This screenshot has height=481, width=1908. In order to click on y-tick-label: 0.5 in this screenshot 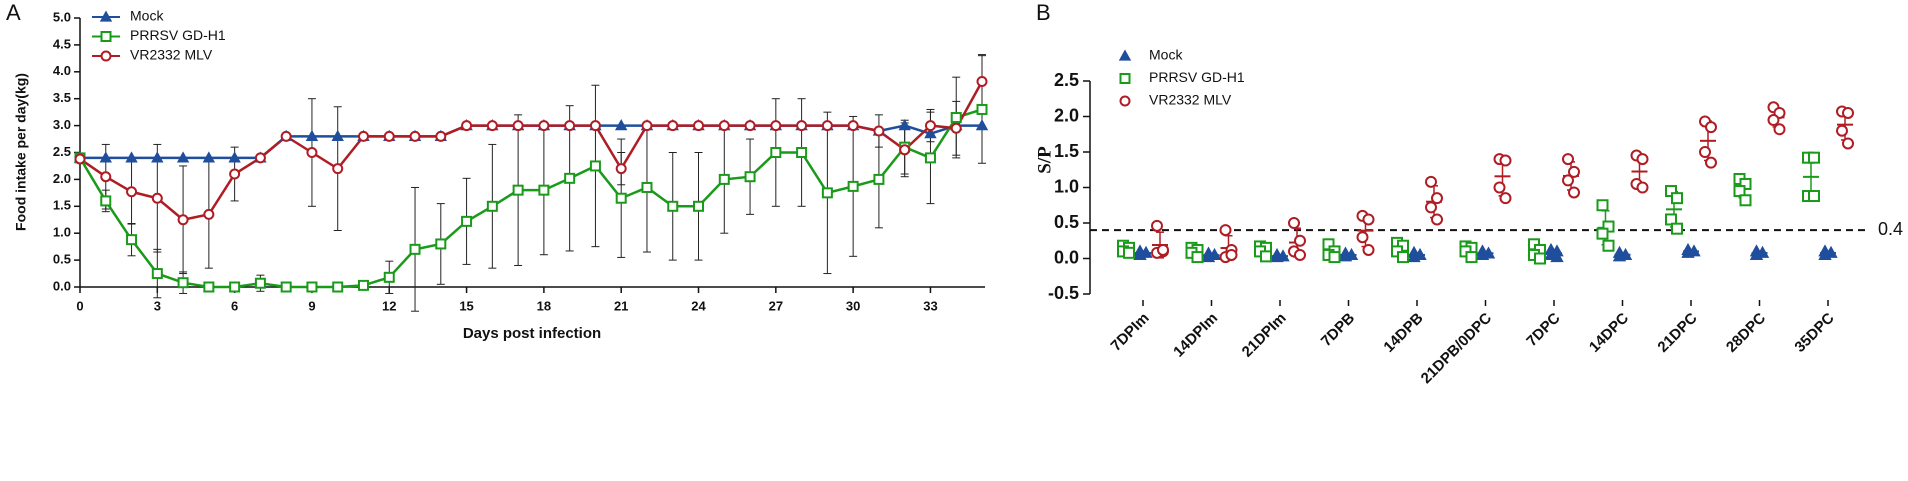, I will do `click(62, 259)`.